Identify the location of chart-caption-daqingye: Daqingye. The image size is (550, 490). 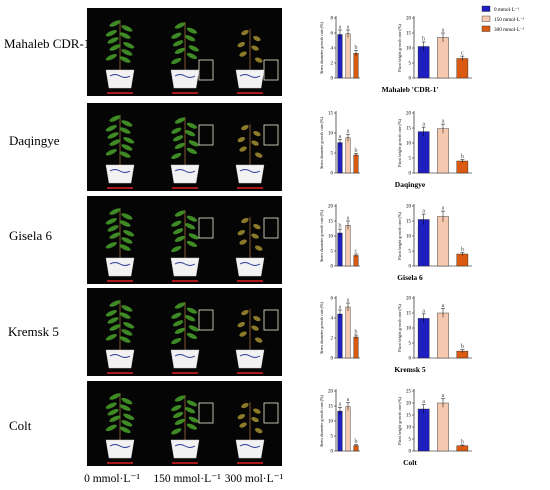
(410, 184).